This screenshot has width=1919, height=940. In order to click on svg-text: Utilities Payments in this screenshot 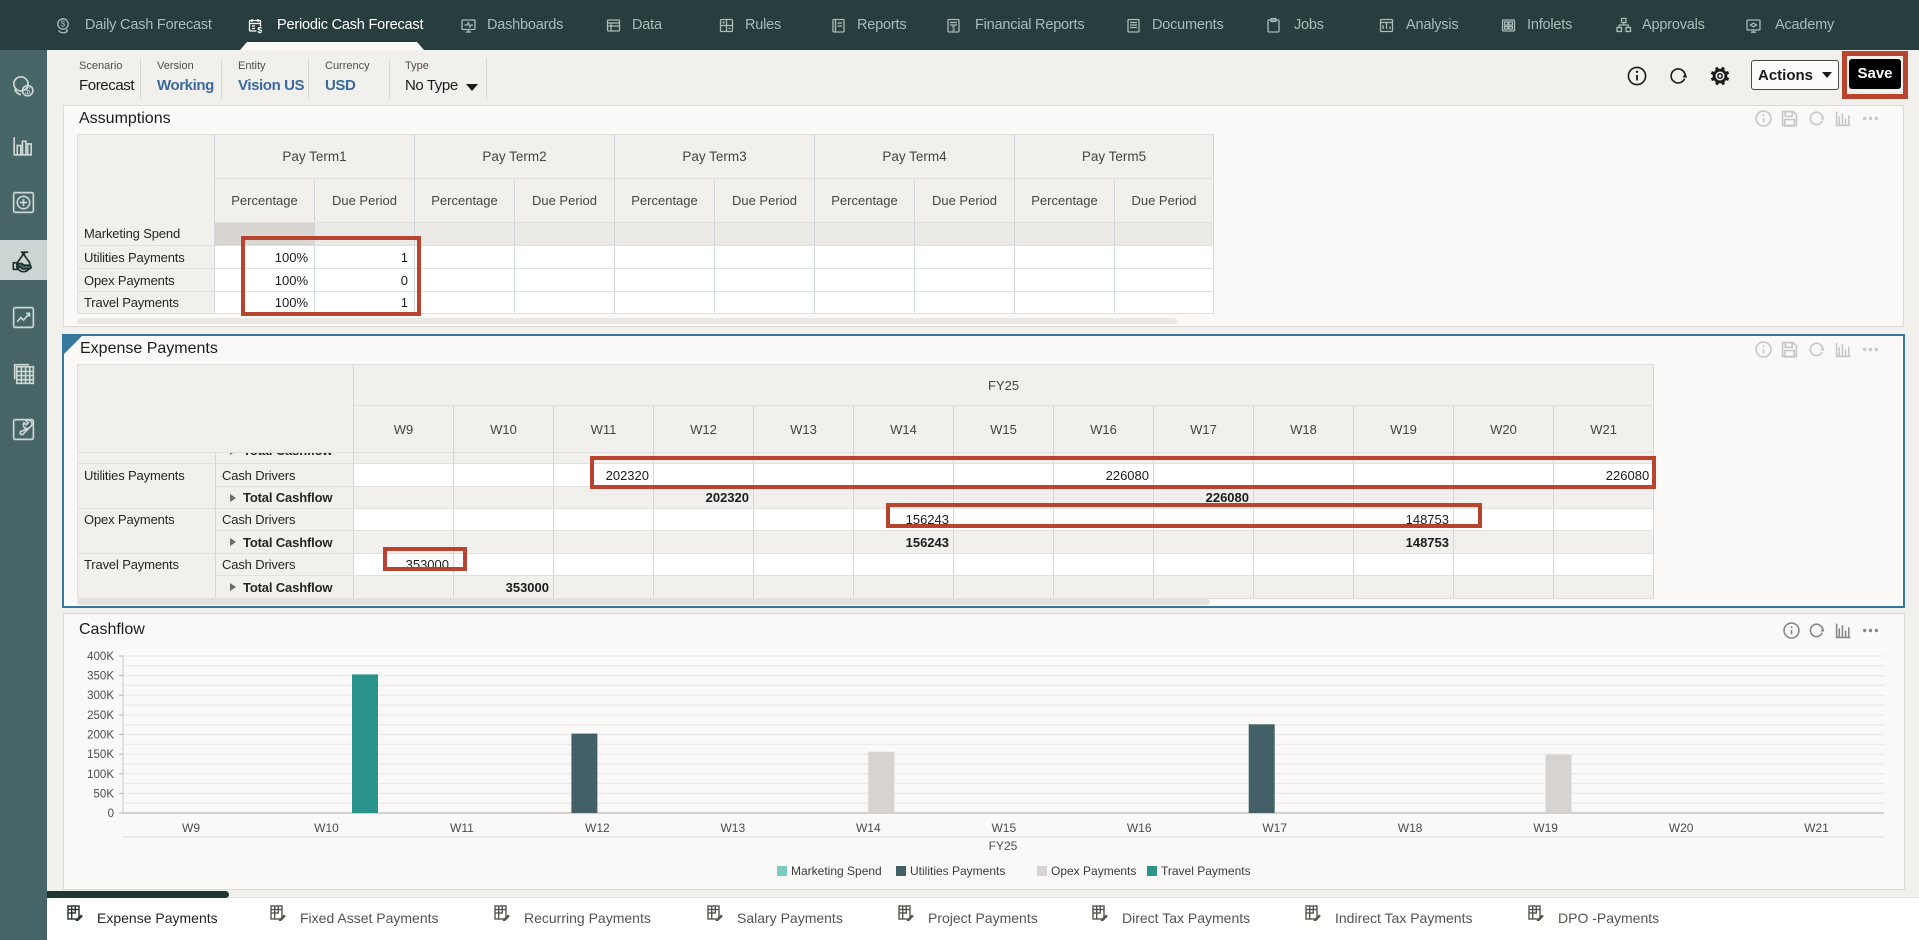, I will do `click(957, 871)`.